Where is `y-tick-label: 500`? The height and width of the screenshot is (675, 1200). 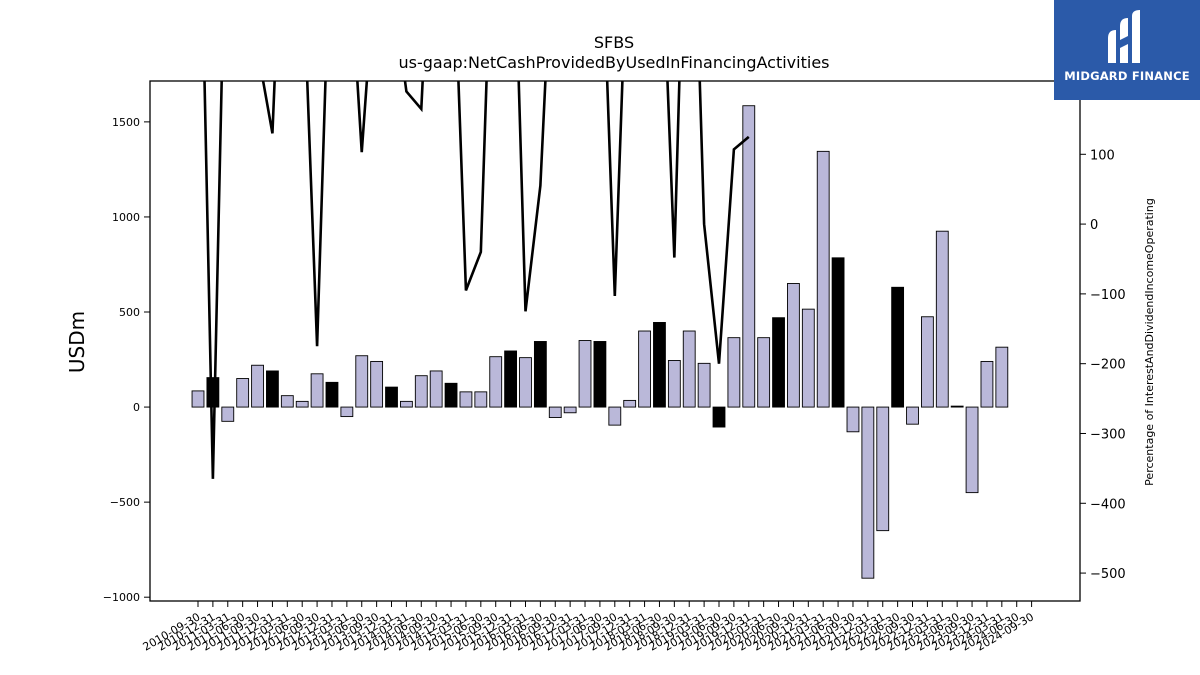 y-tick-label: 500 is located at coordinates (129, 312).